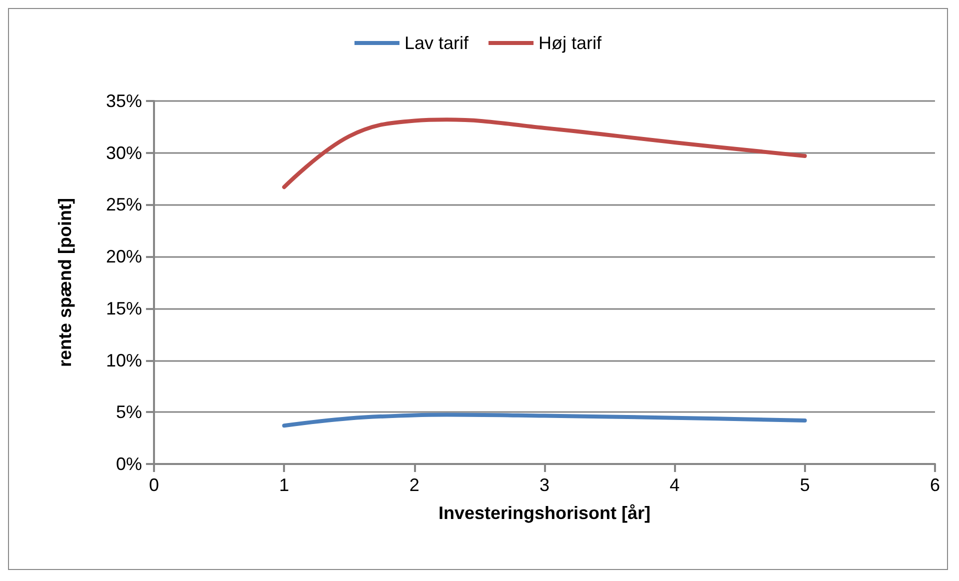 The width and height of the screenshot is (959, 581). What do you see at coordinates (65, 282) in the screenshot?
I see `y-axis-title: rente spænd [point]` at bounding box center [65, 282].